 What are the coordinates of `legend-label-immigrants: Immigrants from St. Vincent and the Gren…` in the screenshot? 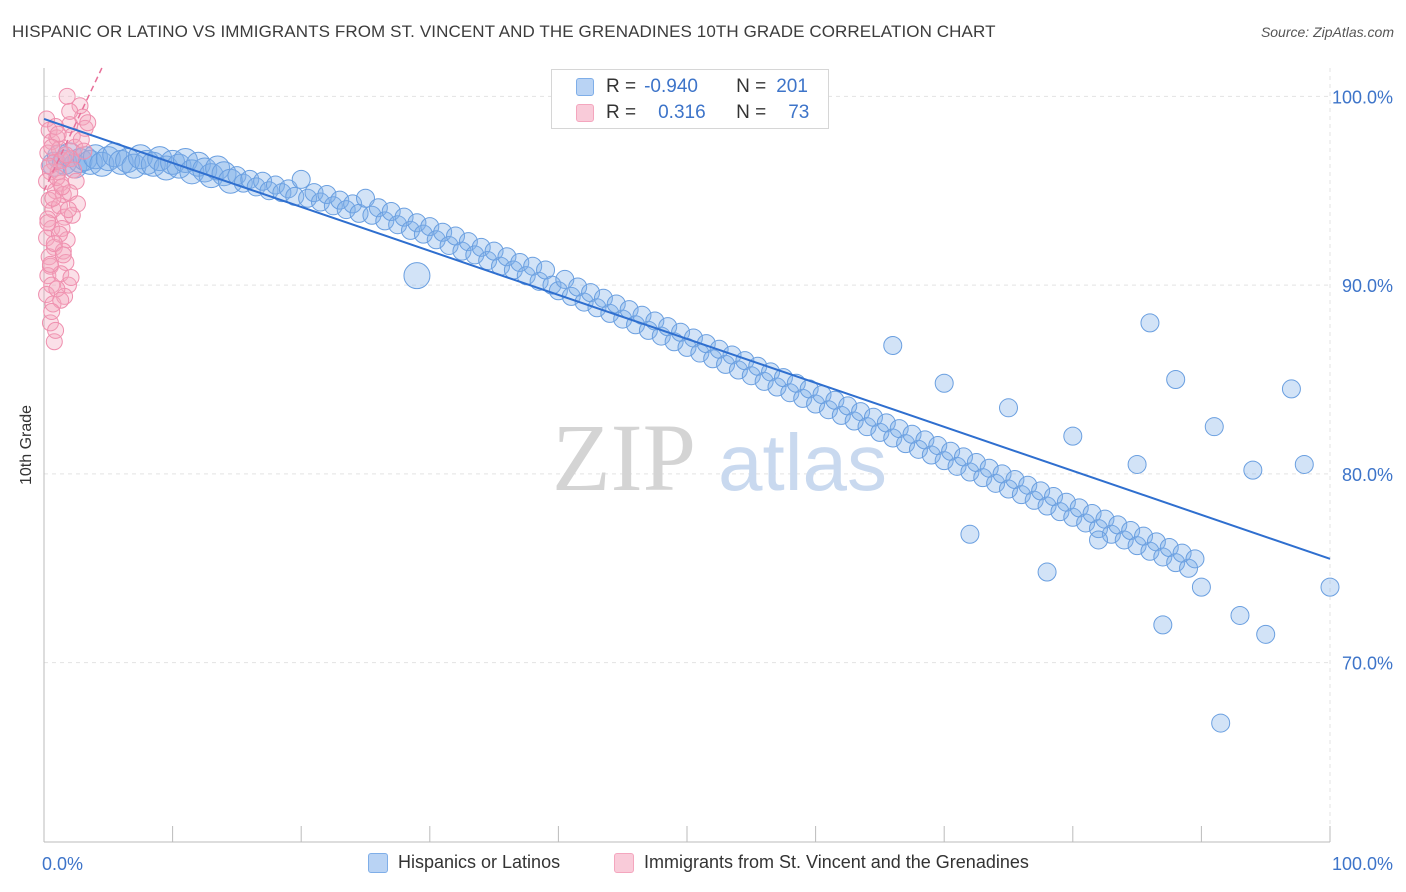 It's located at (836, 862).